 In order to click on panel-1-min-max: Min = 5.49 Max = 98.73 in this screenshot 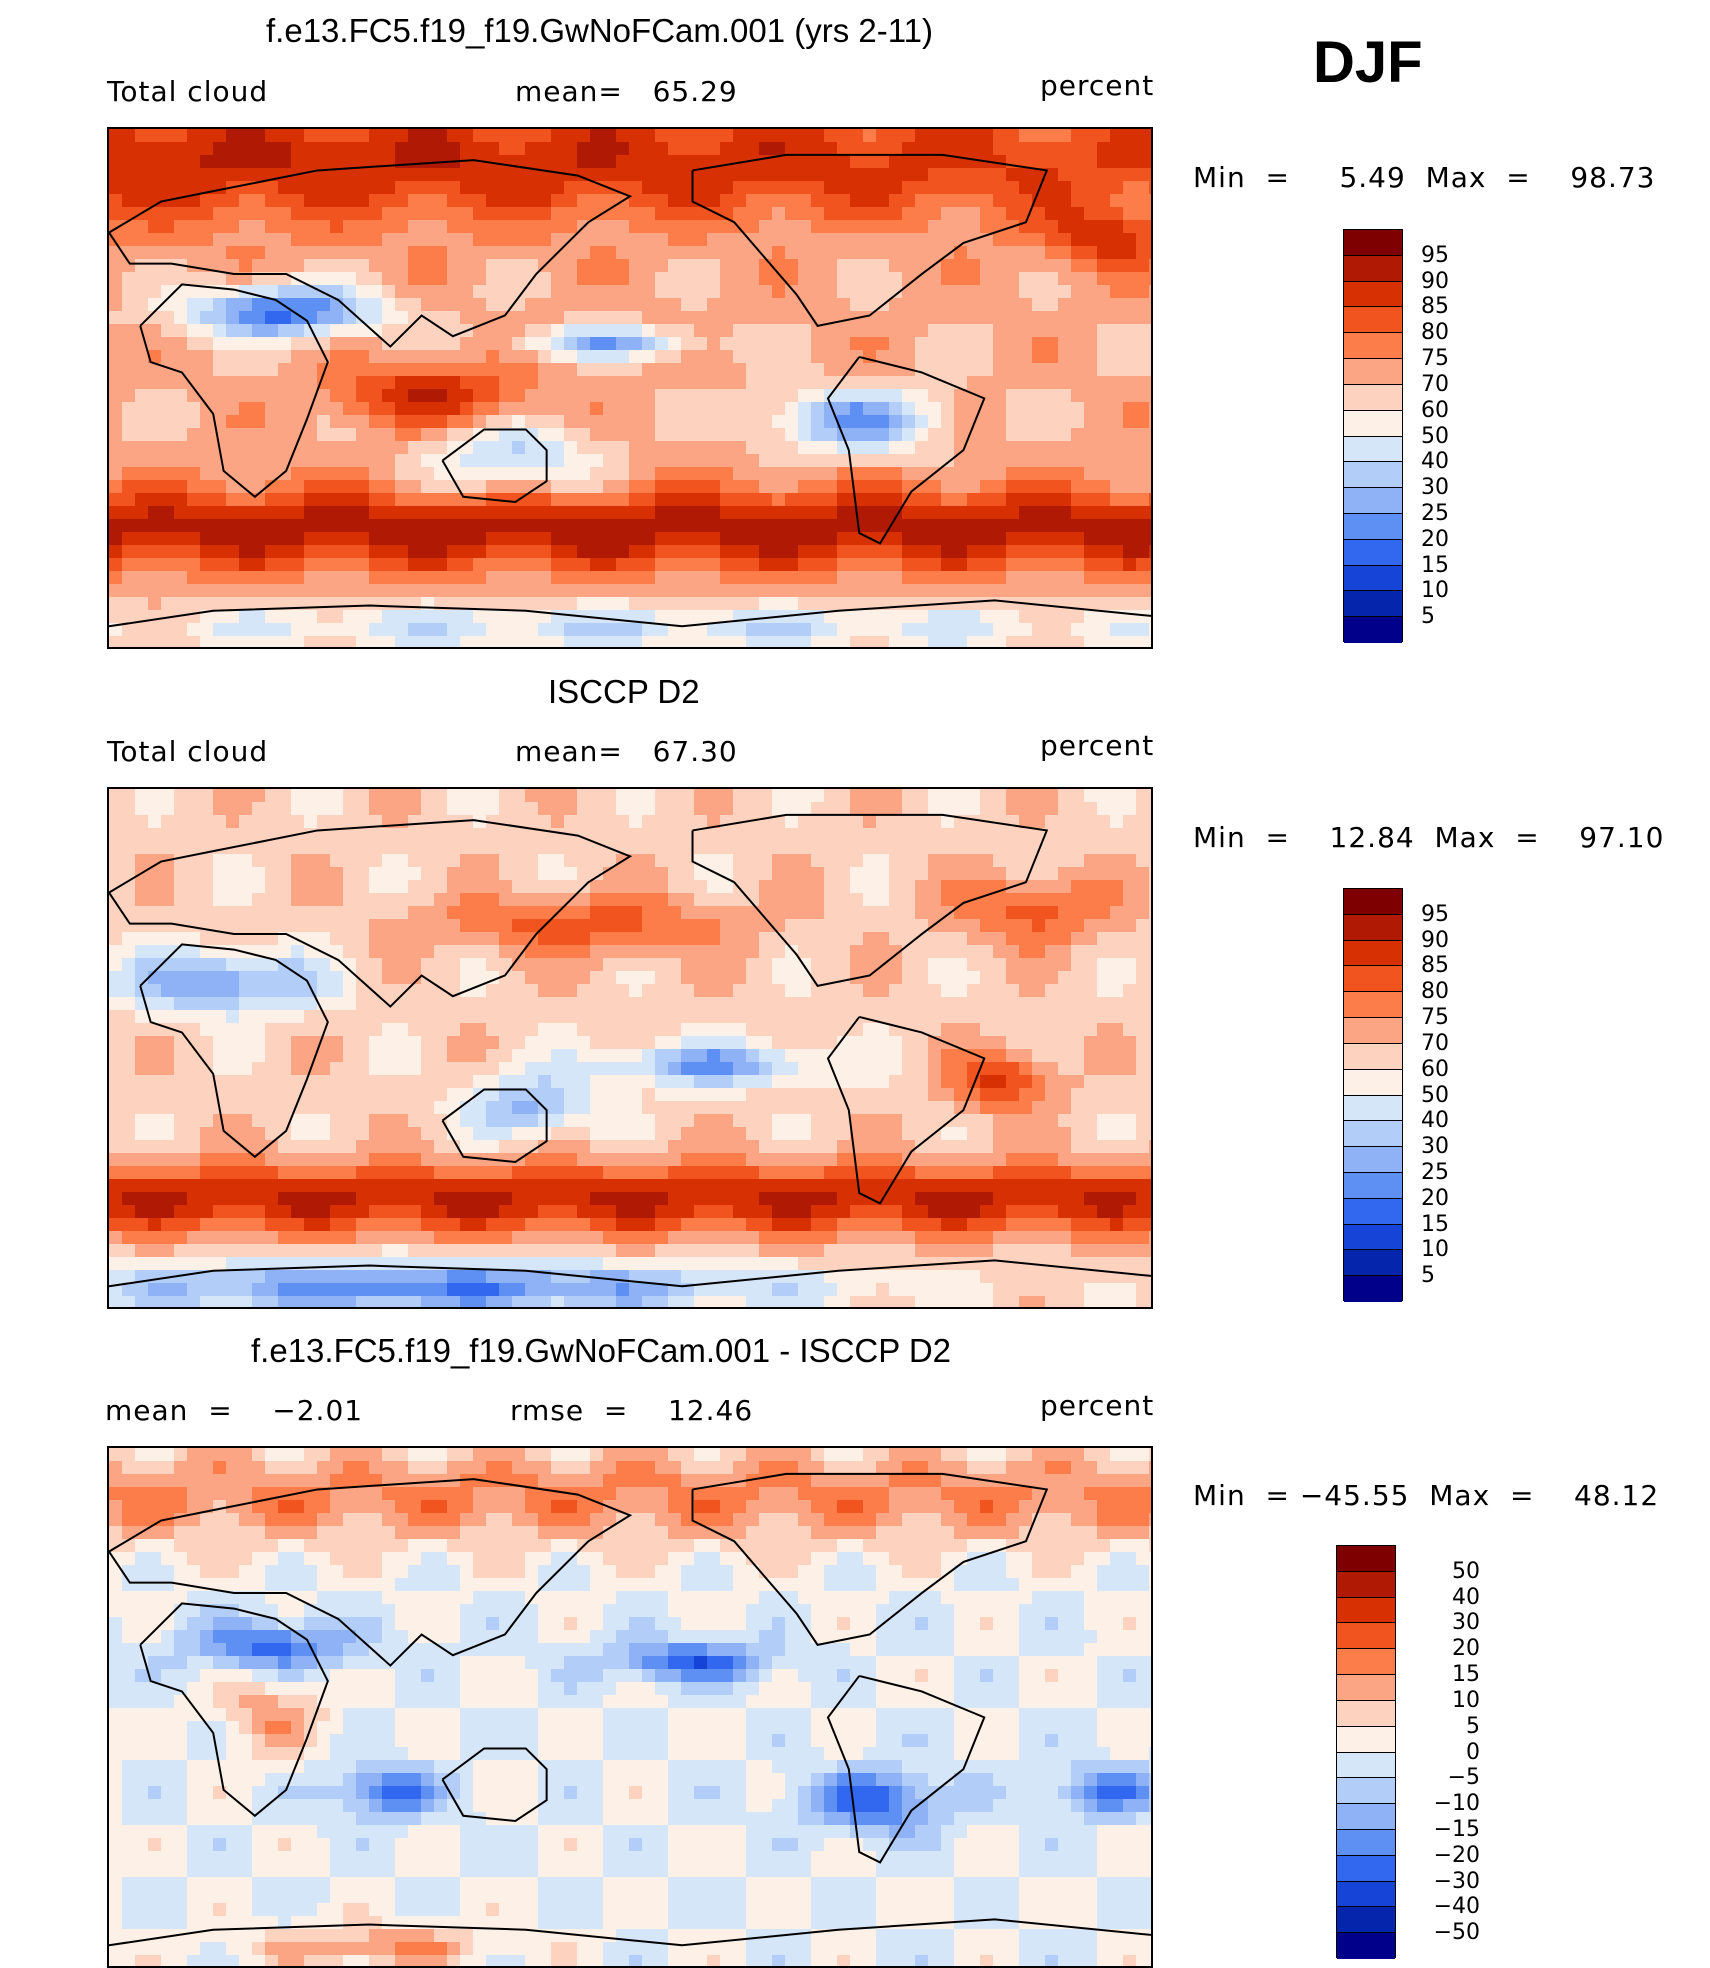, I will do `click(1424, 177)`.